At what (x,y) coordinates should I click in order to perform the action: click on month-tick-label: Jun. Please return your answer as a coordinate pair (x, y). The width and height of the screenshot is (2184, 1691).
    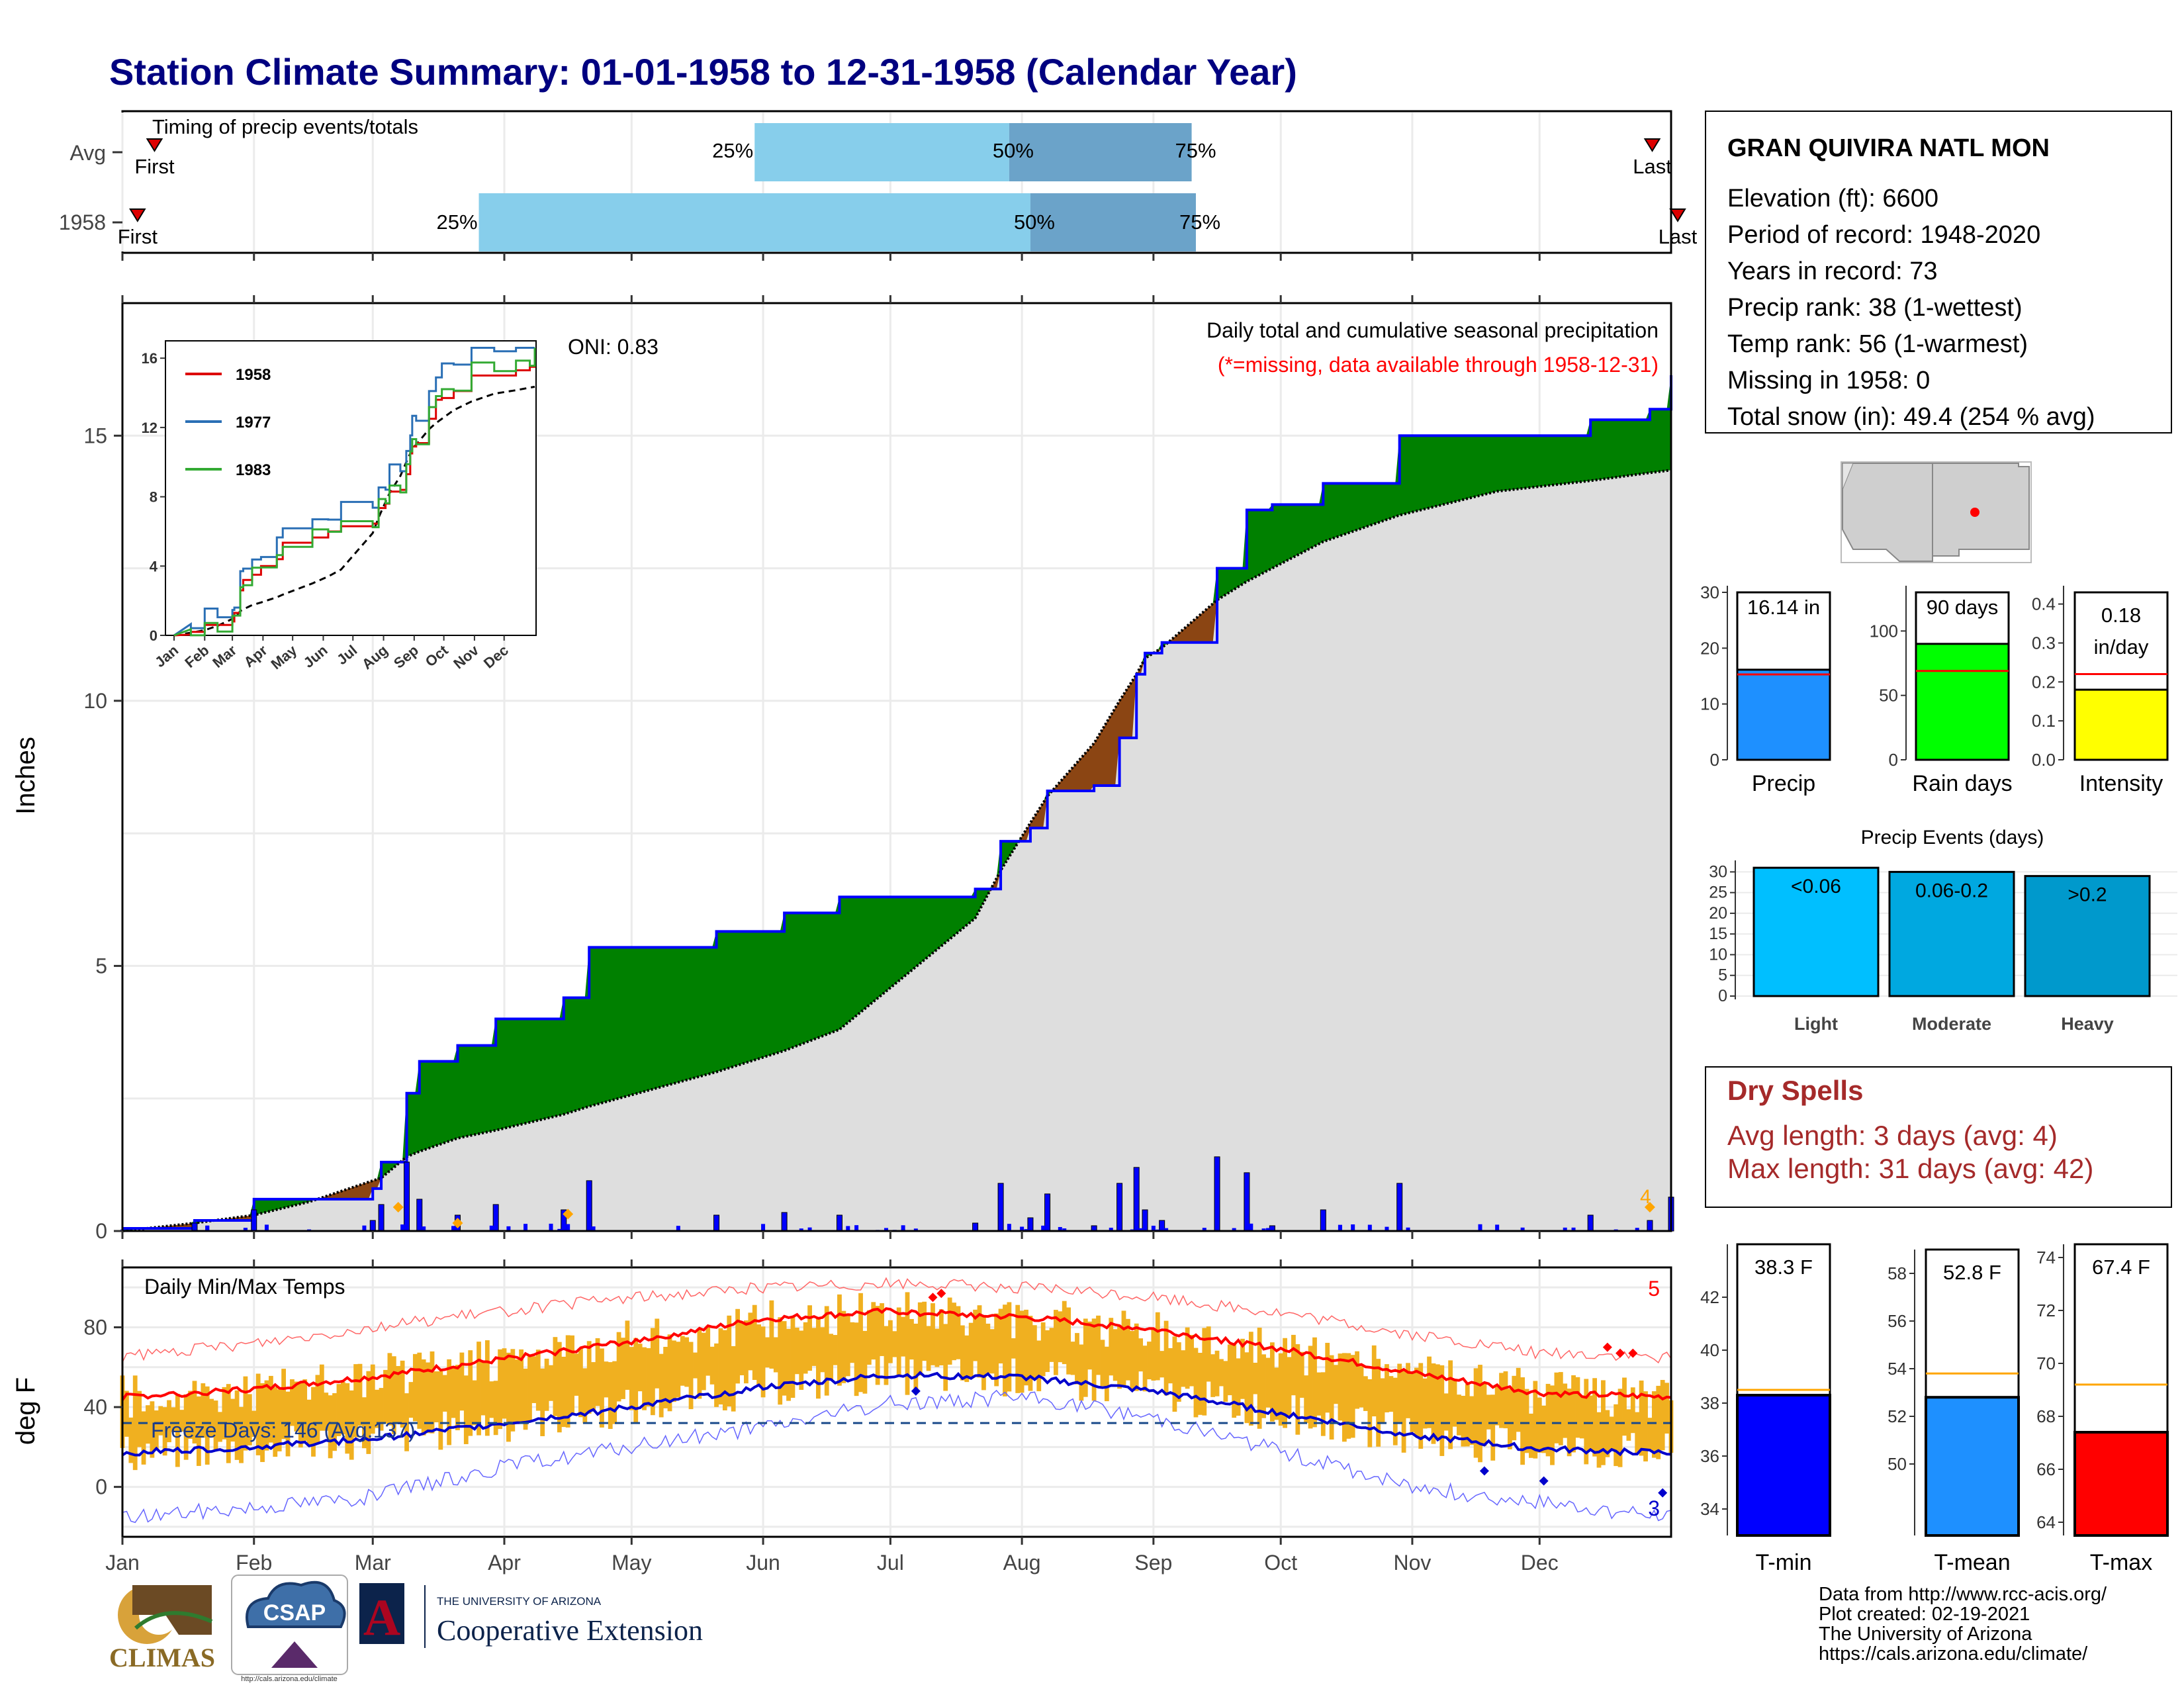
    Looking at the image, I should click on (763, 1563).